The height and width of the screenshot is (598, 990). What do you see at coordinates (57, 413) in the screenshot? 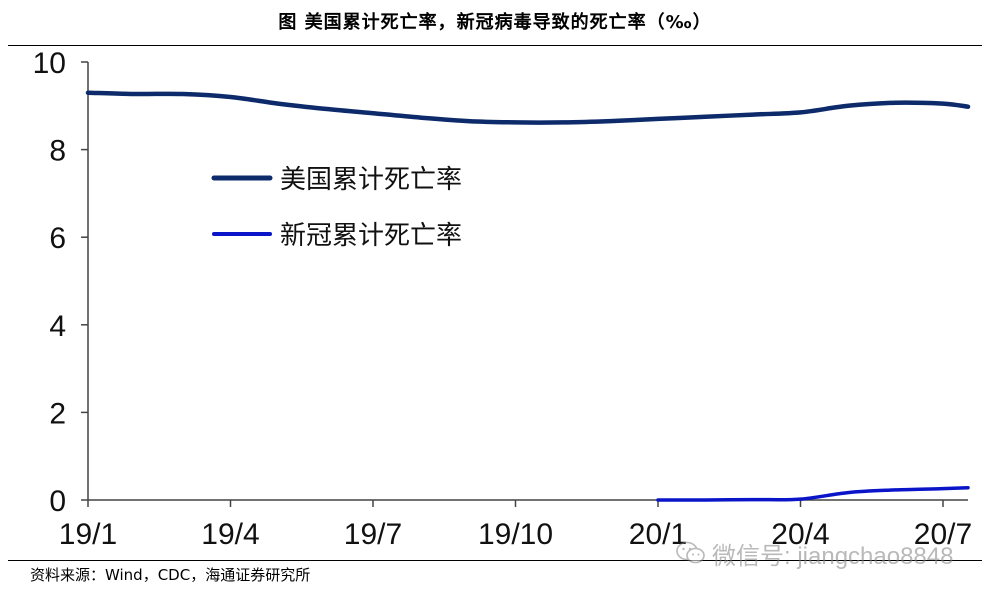
I see `y-tick-label: 2` at bounding box center [57, 413].